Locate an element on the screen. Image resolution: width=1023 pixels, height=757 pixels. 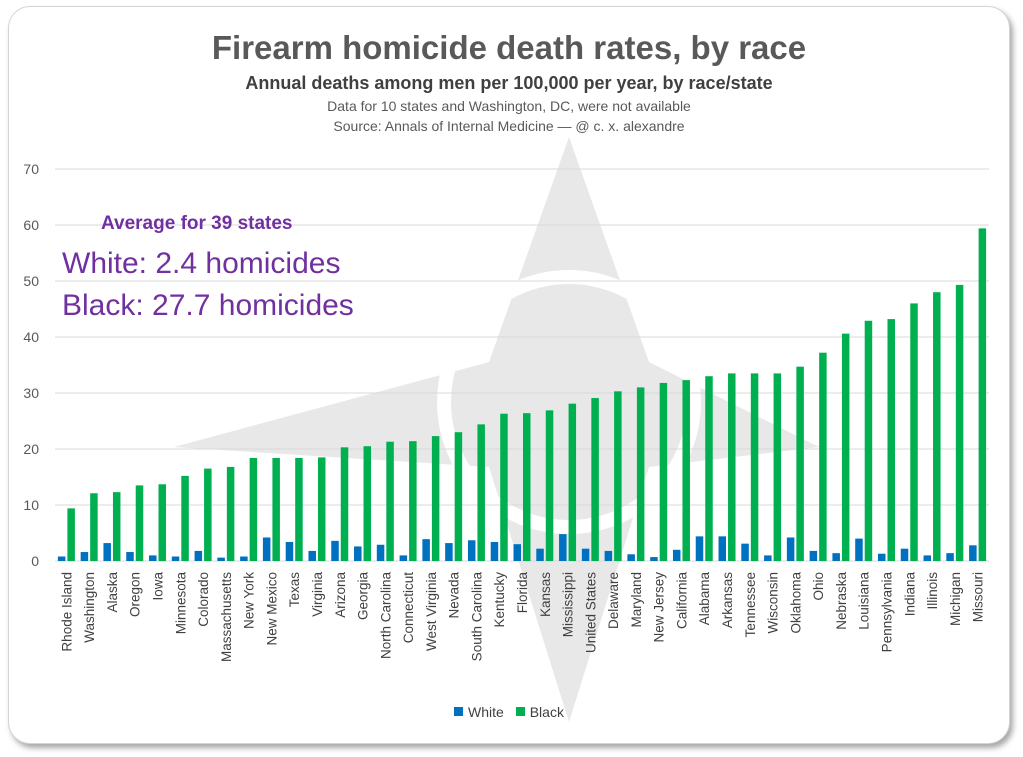
x-tick-label: Massachusetts is located at coordinates (226, 617).